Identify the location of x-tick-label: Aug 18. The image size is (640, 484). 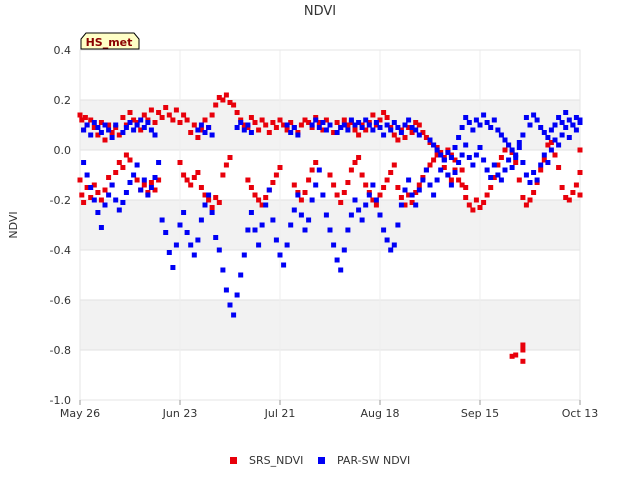
(380, 413).